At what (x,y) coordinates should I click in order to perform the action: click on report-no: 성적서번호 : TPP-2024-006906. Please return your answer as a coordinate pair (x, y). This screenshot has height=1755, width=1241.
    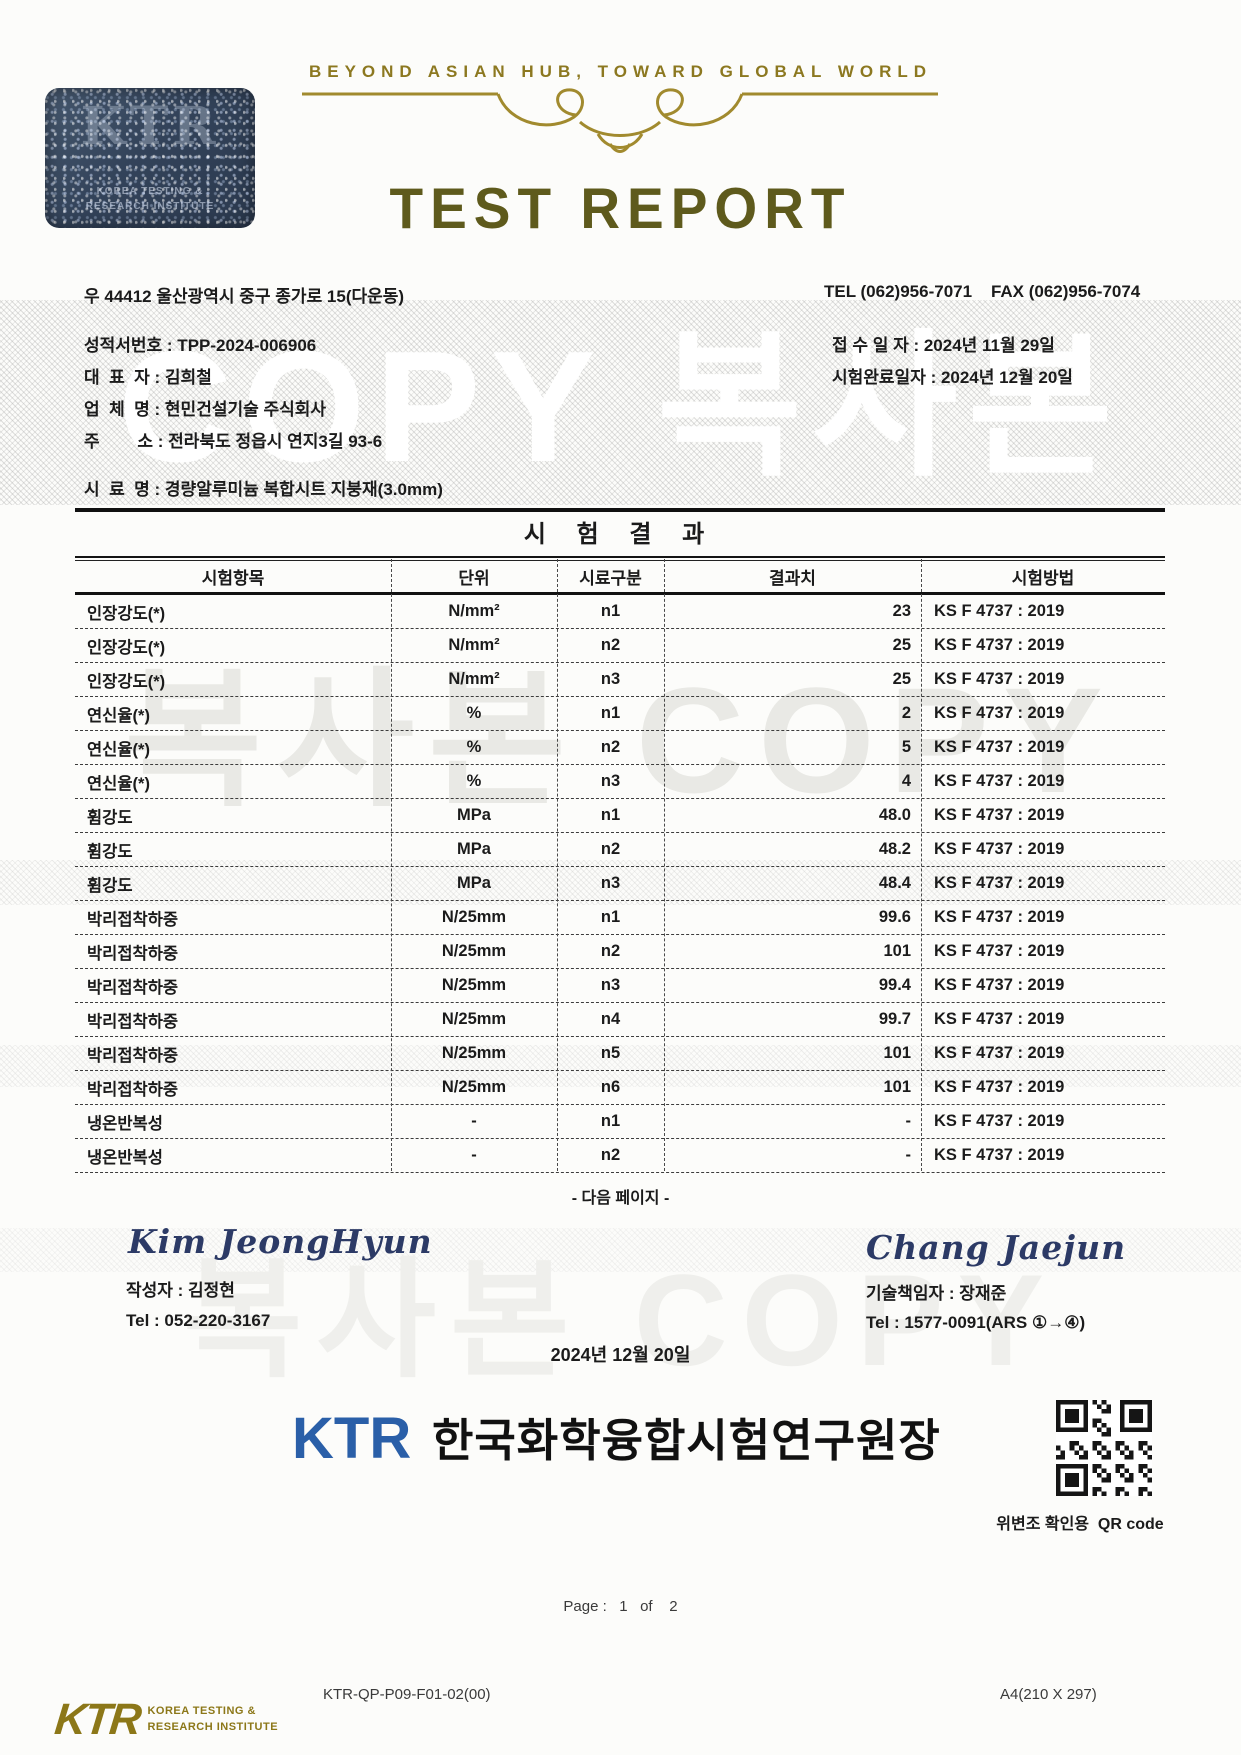
    Looking at the image, I should click on (200, 345).